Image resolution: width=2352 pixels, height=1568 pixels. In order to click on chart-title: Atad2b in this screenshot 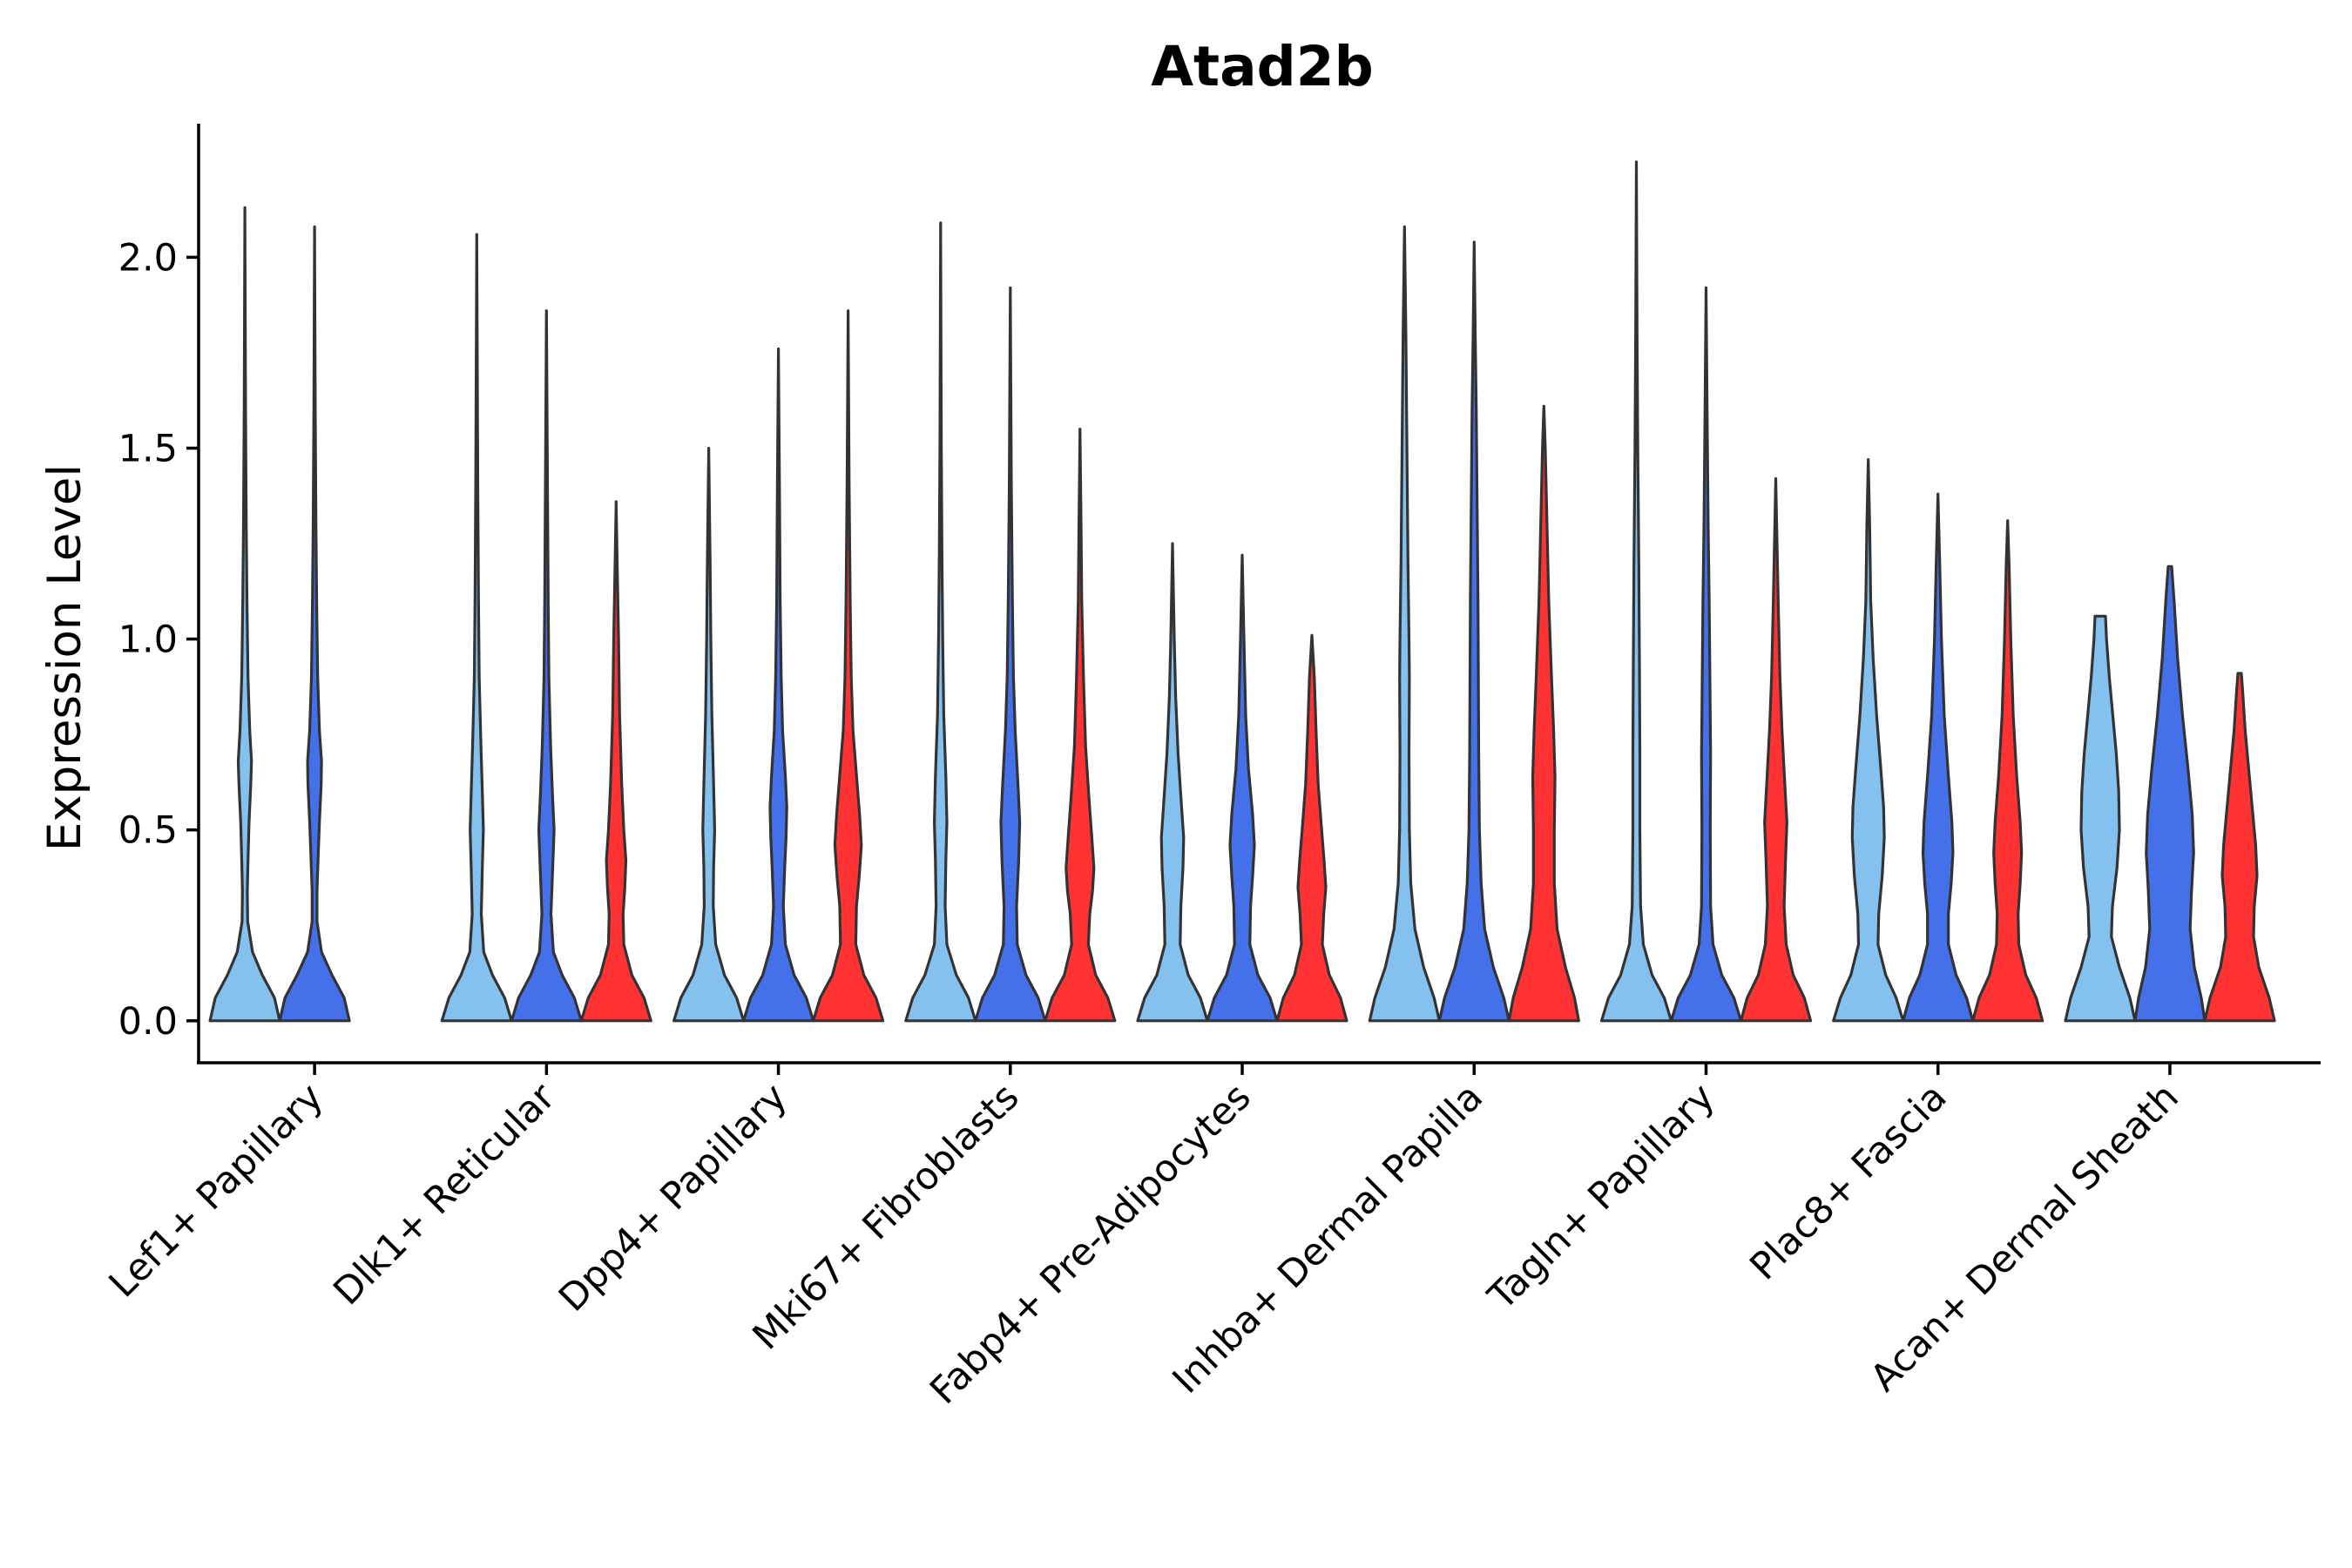, I will do `click(1262, 66)`.